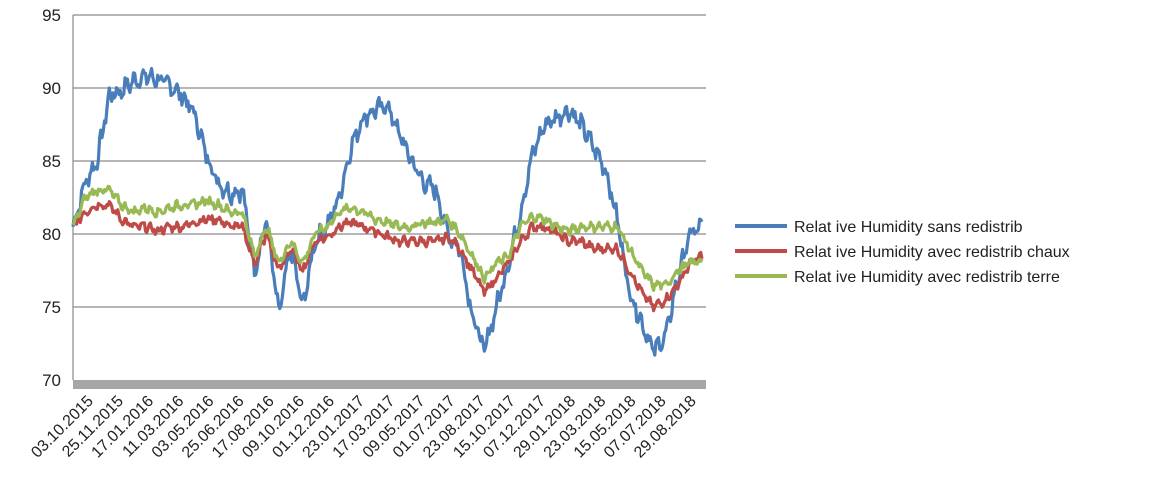 This screenshot has width=1155, height=493. What do you see at coordinates (51, 307) in the screenshot?
I see `y-tick-label: 75` at bounding box center [51, 307].